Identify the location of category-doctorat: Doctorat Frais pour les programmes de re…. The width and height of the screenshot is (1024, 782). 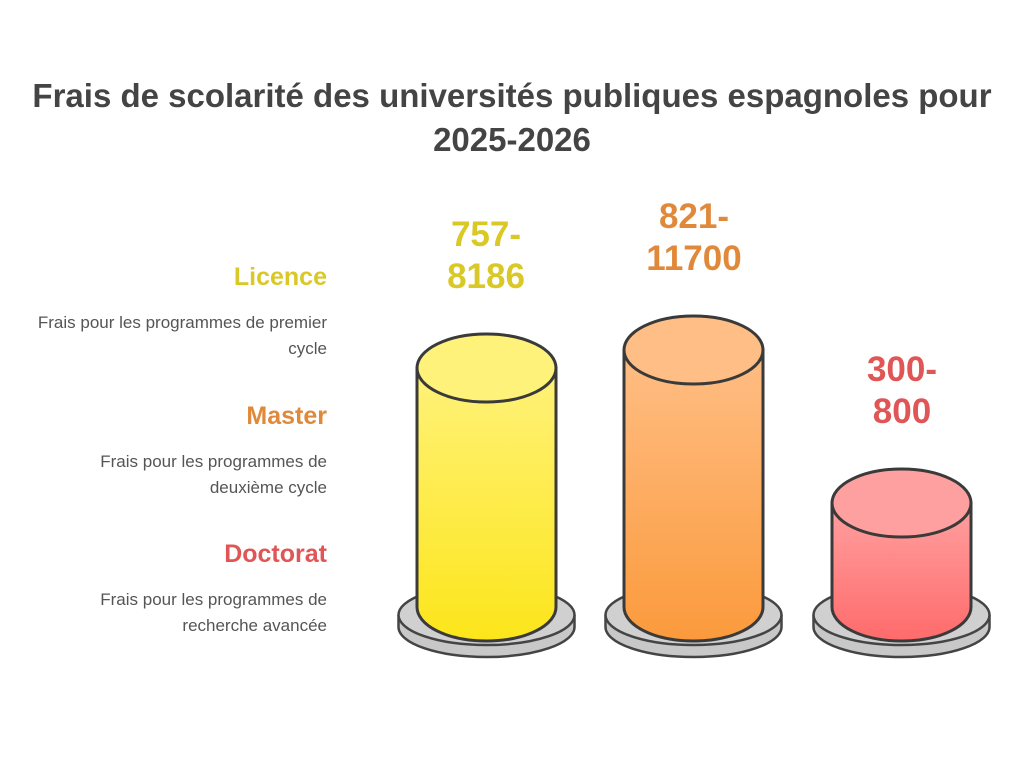
(177, 589).